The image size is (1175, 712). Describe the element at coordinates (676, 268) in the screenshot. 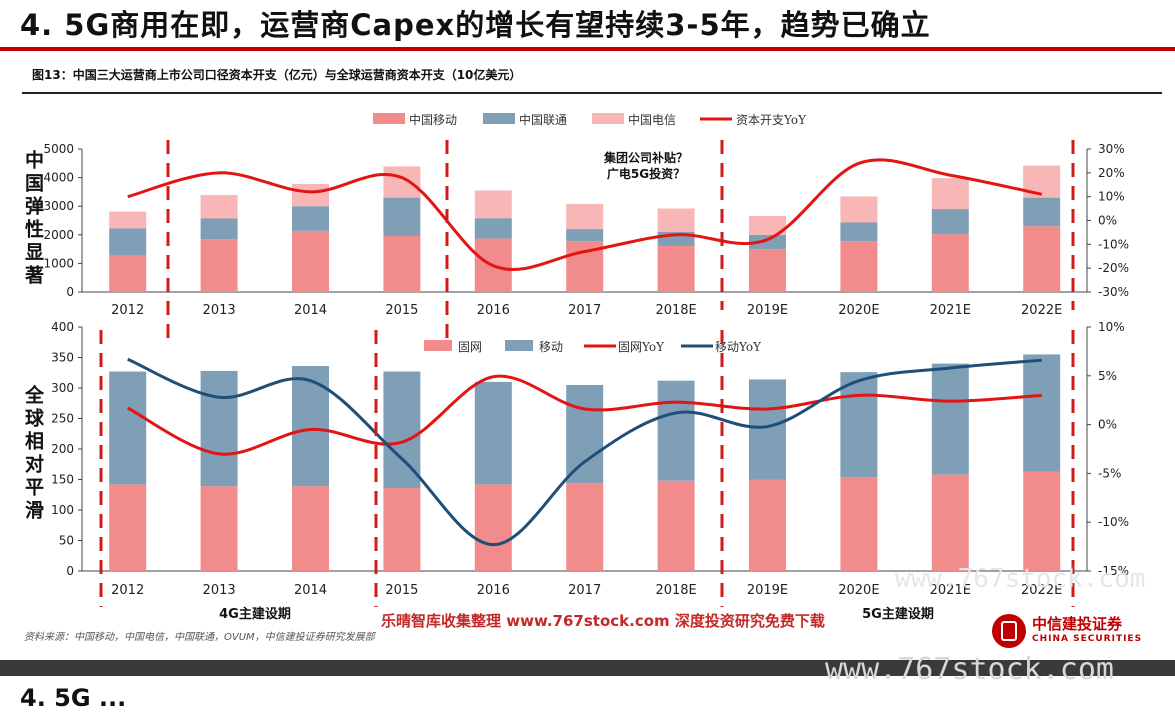

I see `bar-中国移动-2018E` at that location.